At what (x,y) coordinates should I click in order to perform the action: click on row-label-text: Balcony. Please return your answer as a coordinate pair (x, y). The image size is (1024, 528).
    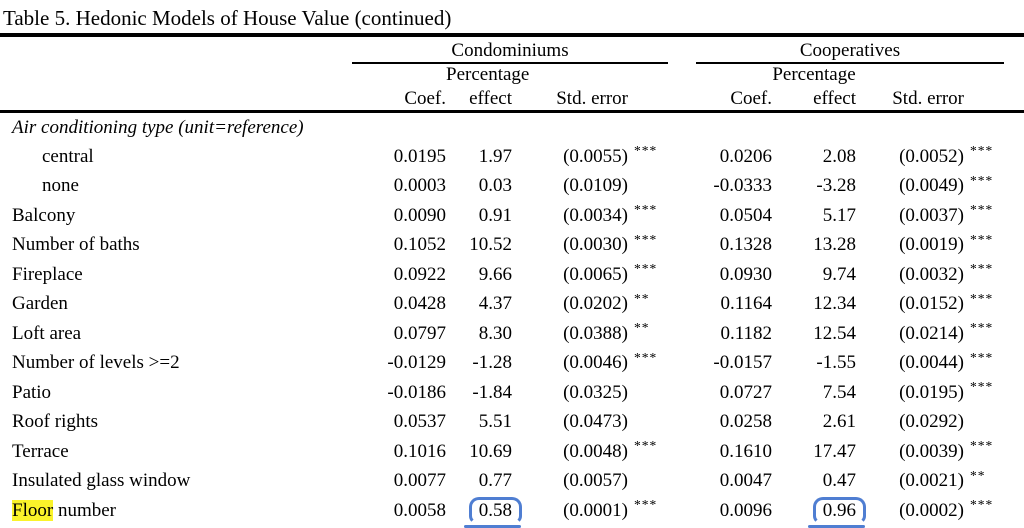
    Looking at the image, I should click on (44, 215).